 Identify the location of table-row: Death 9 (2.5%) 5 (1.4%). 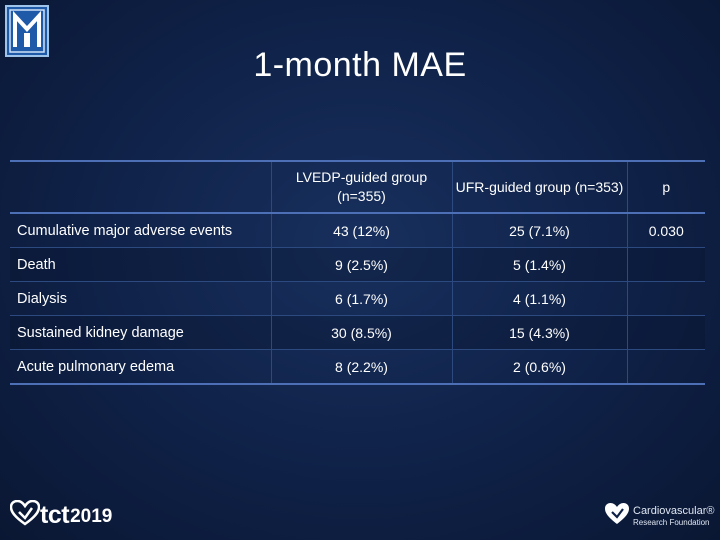
(357, 264).